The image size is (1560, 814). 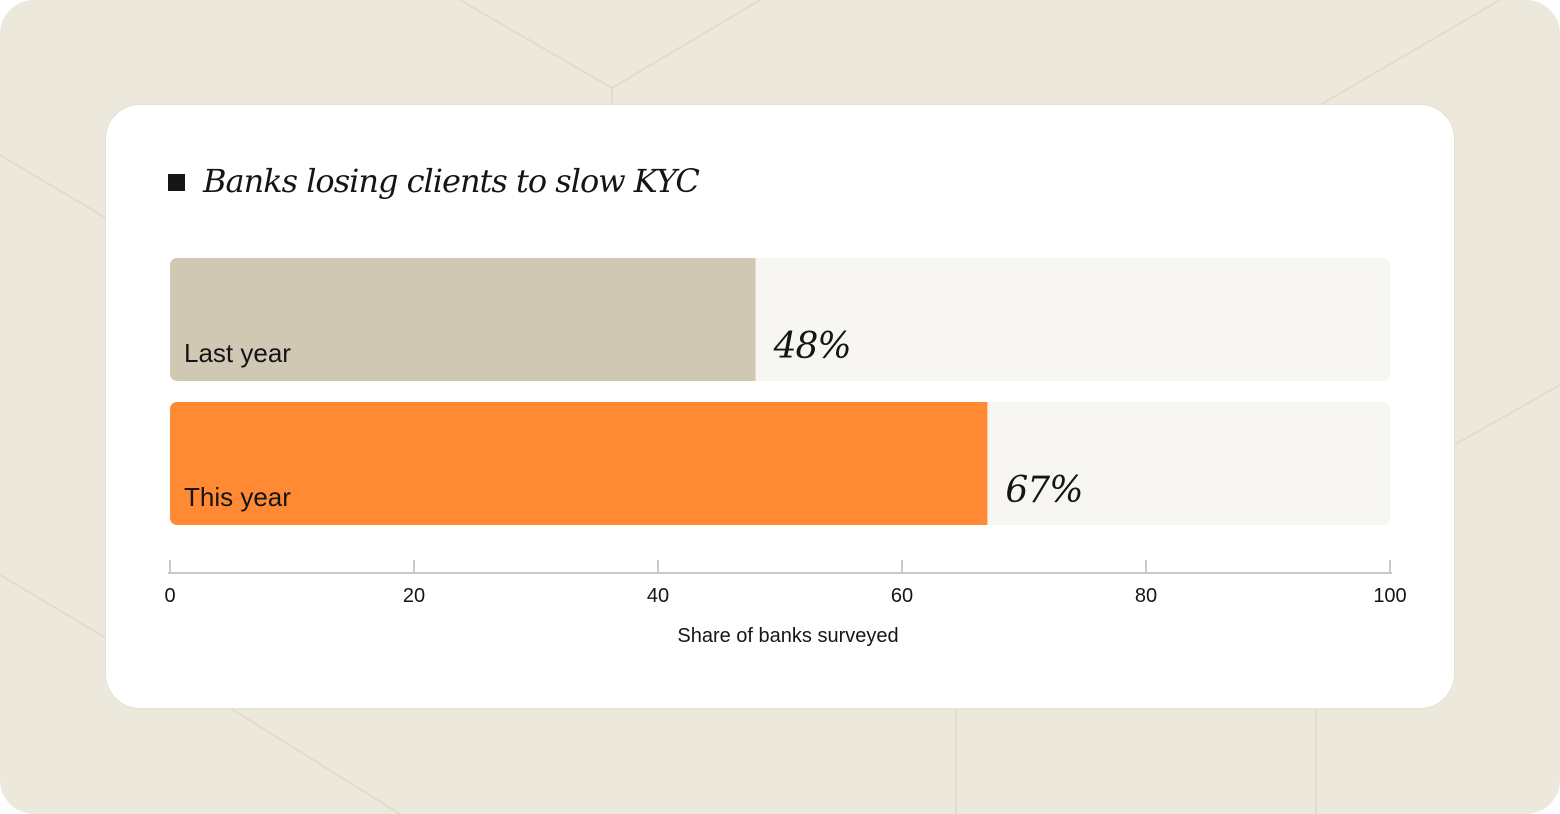 What do you see at coordinates (451, 181) in the screenshot?
I see `chart-title: Banks losing clients to slow KYC` at bounding box center [451, 181].